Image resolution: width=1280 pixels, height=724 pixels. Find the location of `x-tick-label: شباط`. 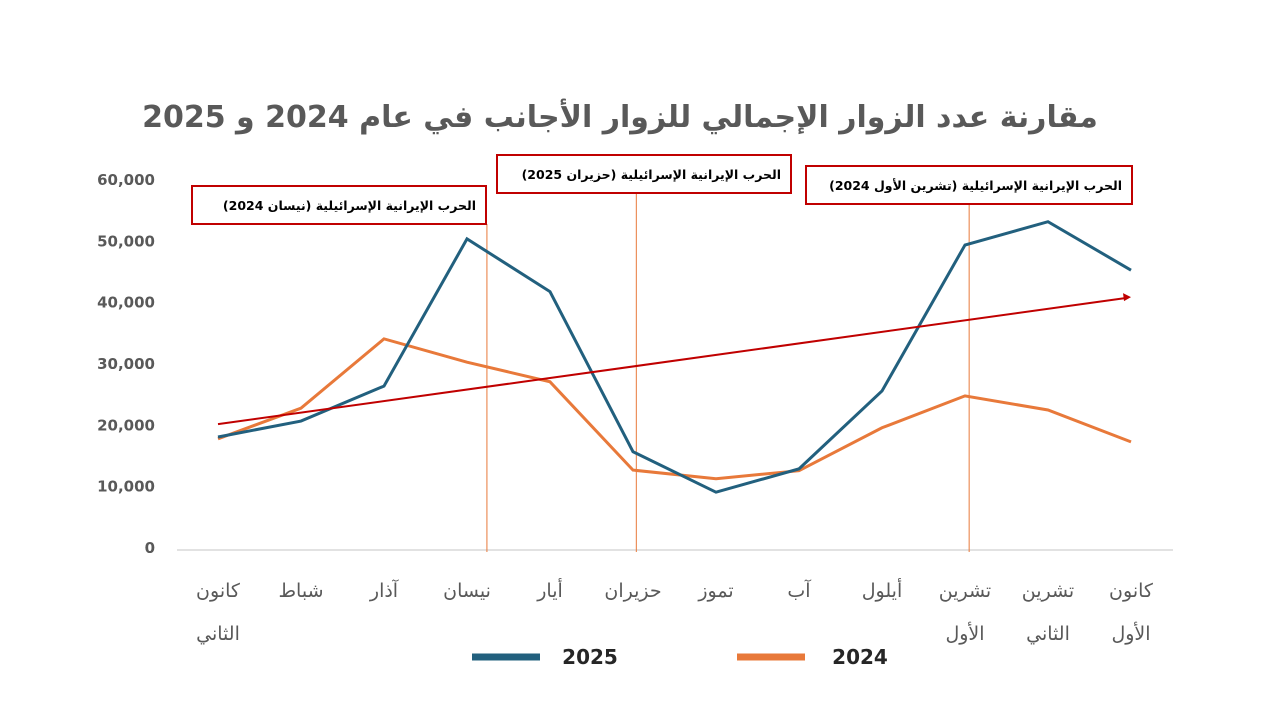

x-tick-label: شباط is located at coordinates (300, 591).